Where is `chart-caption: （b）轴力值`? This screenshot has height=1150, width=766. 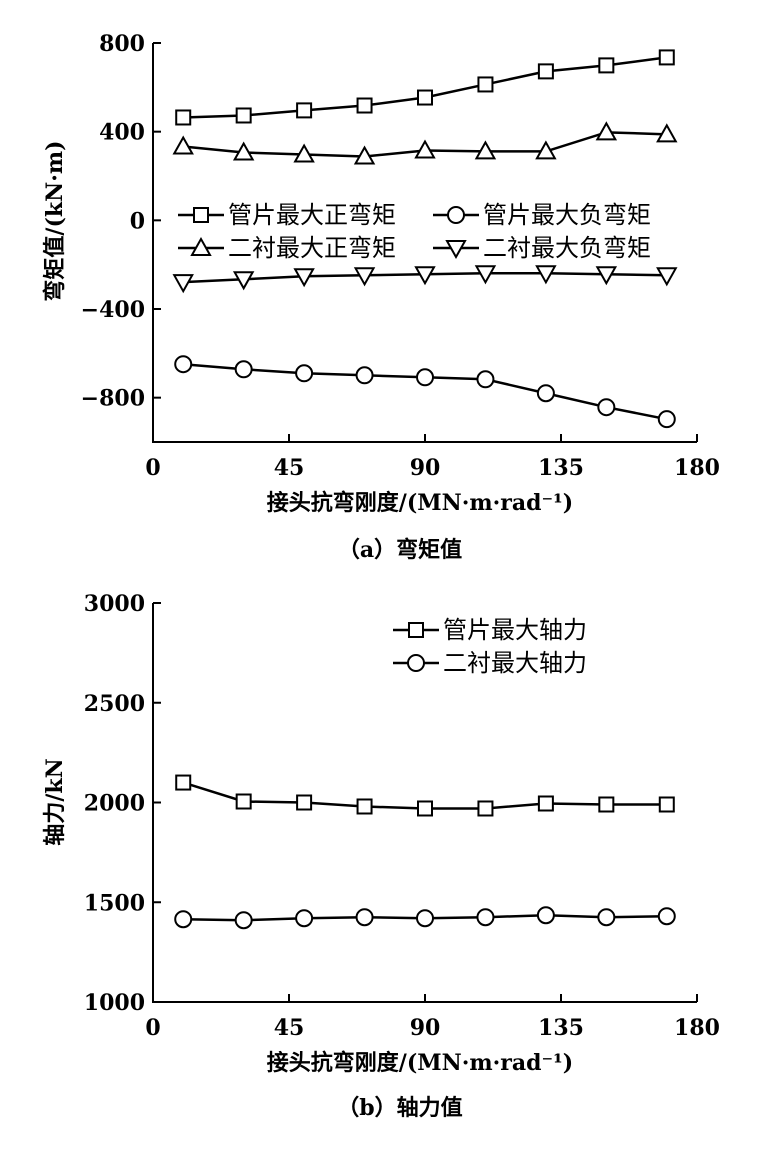 chart-caption: （b）轴力值 is located at coordinates (399, 1108).